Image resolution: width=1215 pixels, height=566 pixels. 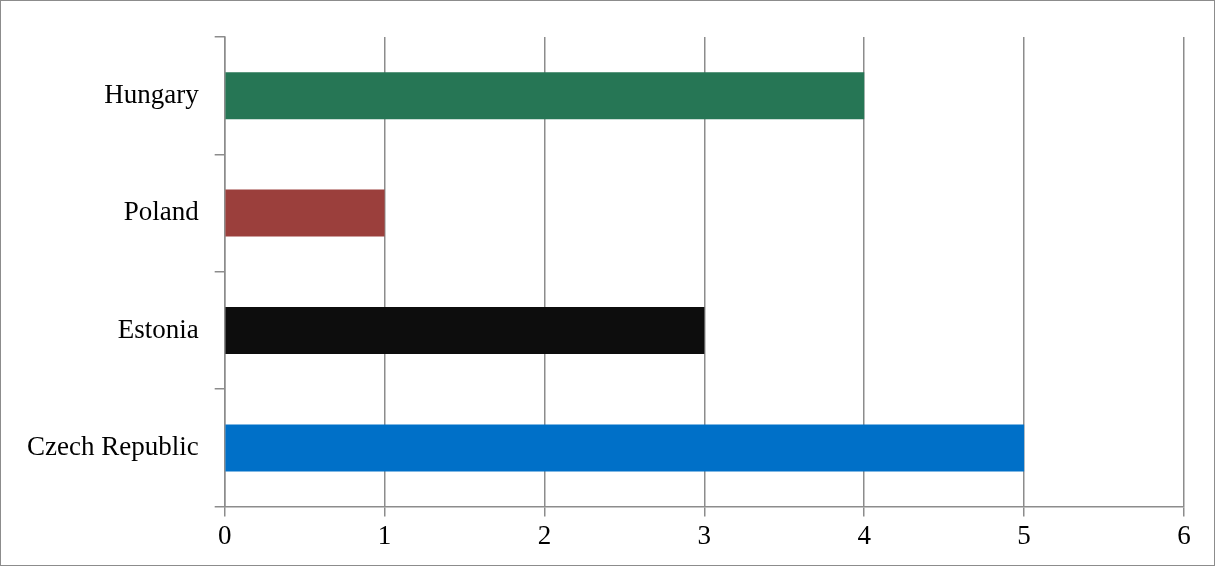 What do you see at coordinates (384, 534) in the screenshot?
I see `x-tick-label: 1` at bounding box center [384, 534].